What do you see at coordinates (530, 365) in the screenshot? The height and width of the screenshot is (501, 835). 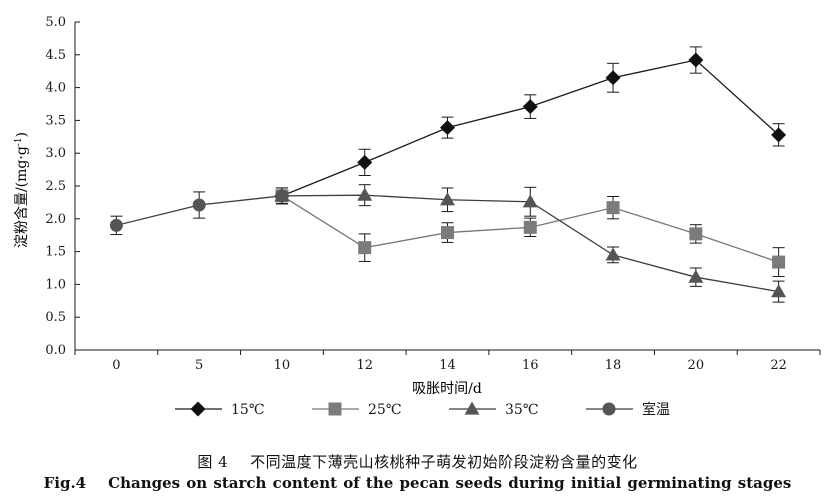 I see `x-tick-label: 16` at bounding box center [530, 365].